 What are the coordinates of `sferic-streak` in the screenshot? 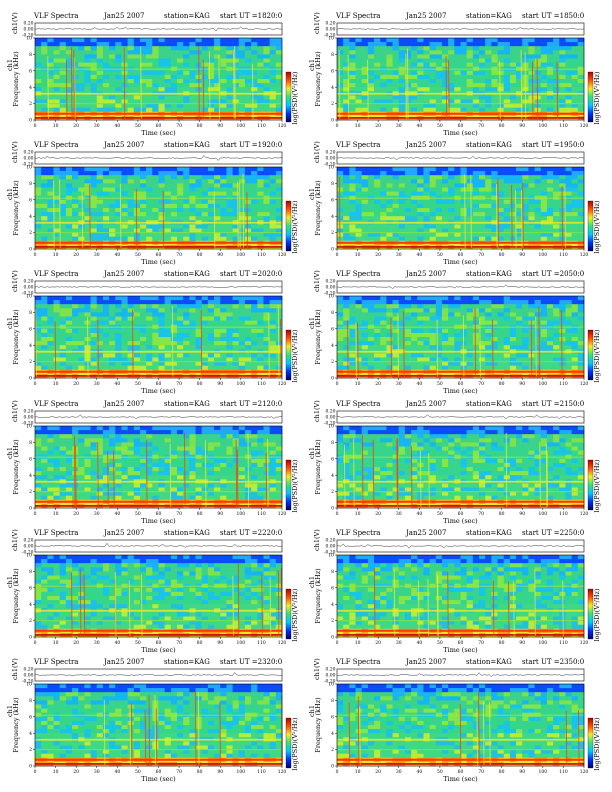 It's located at (406, 86).